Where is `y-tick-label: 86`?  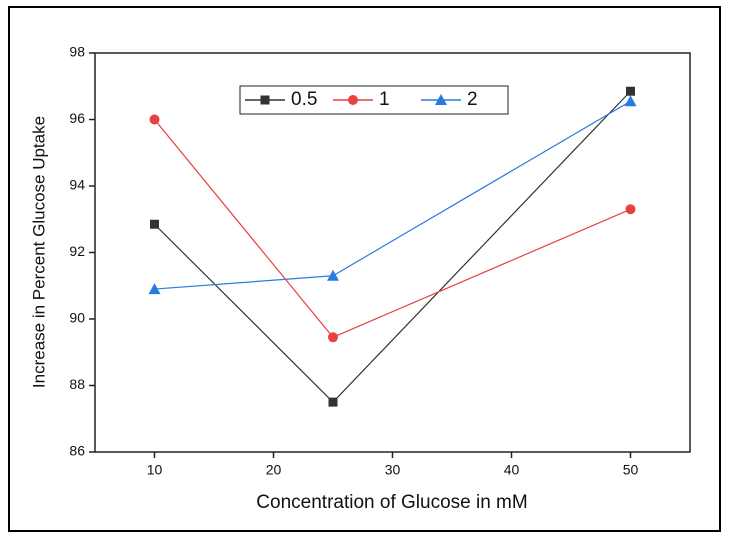
y-tick-label: 86 is located at coordinates (77, 451).